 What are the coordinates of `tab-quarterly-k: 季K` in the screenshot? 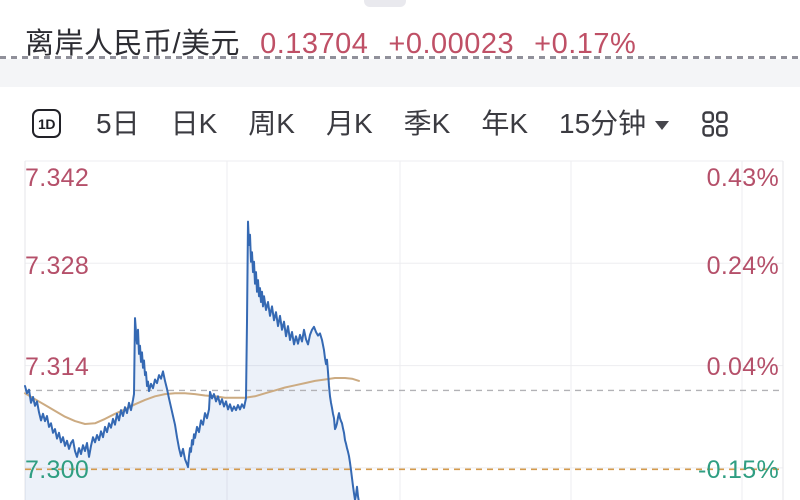 It's located at (427, 123).